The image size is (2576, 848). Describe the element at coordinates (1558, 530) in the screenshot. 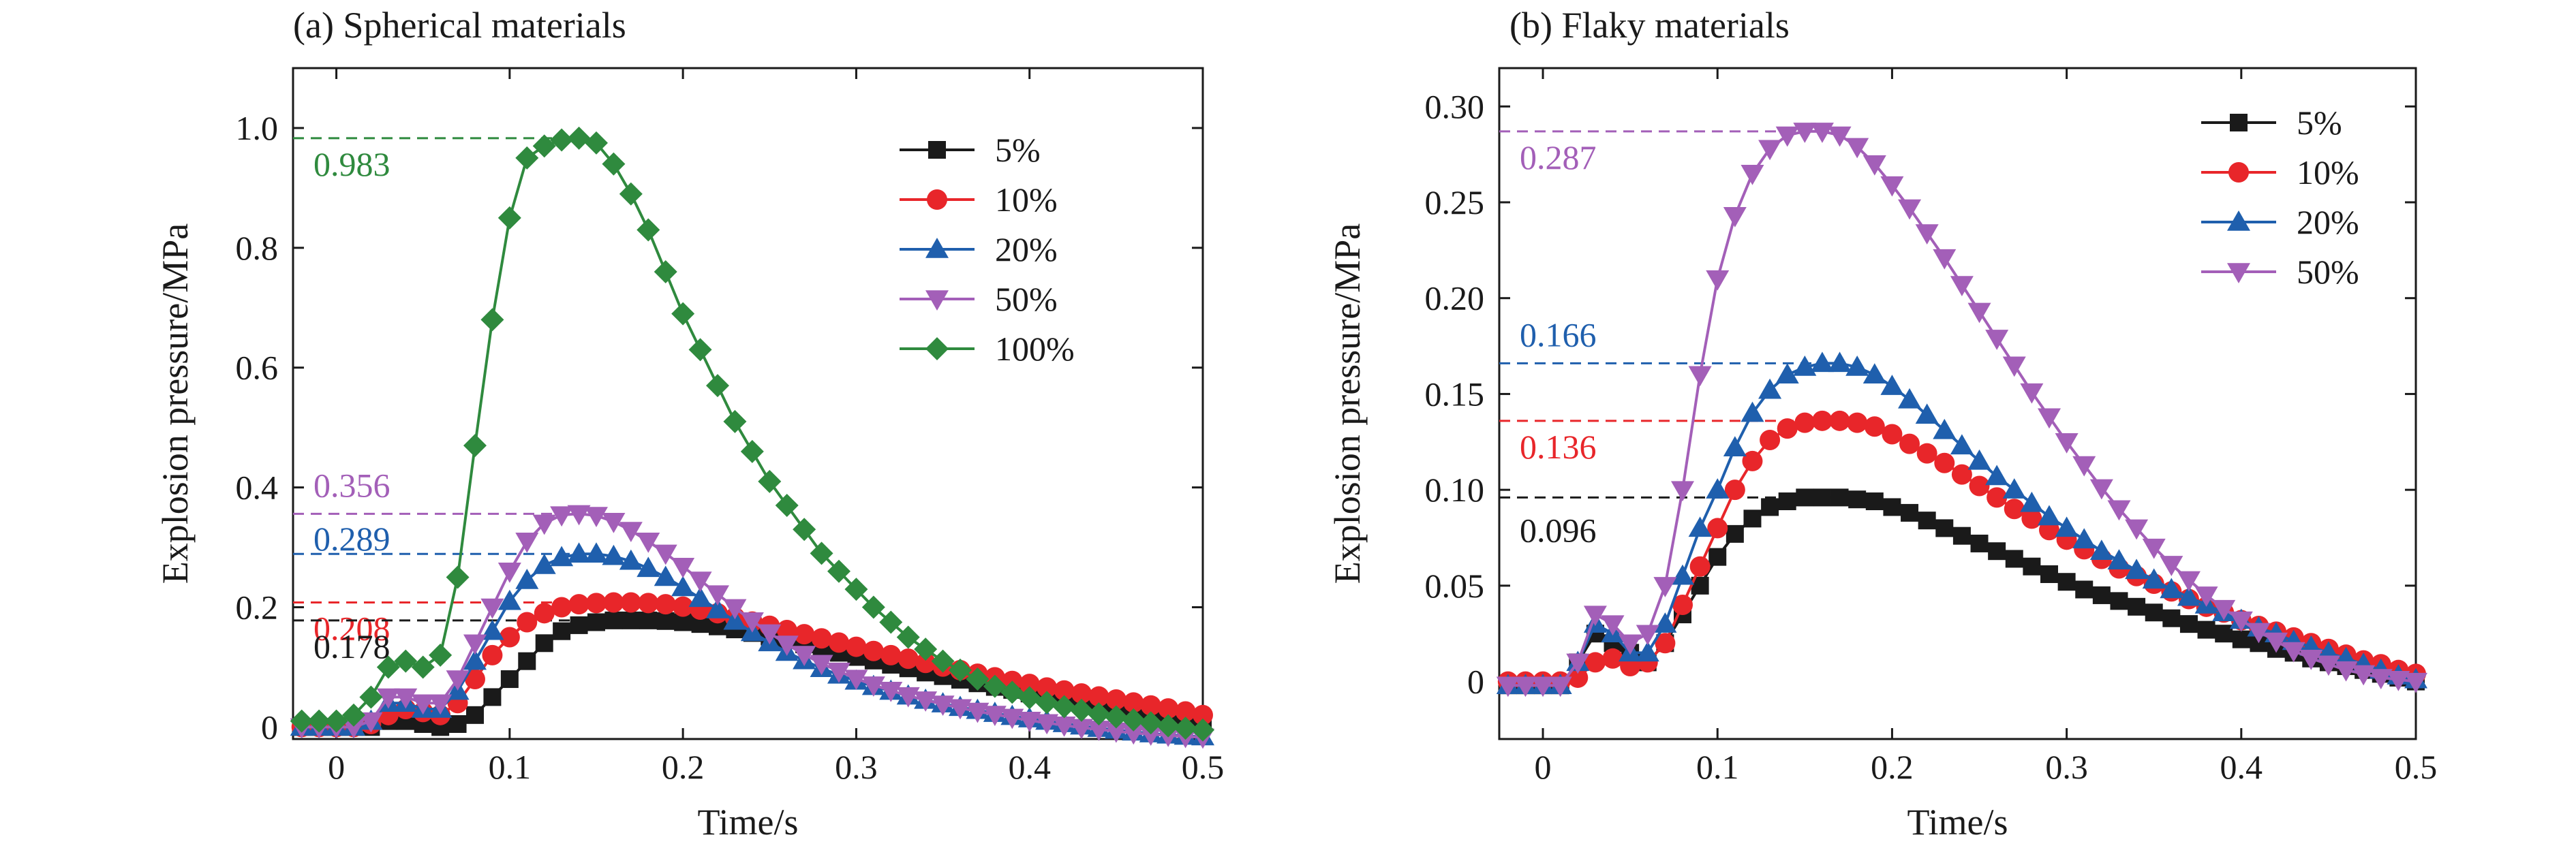

I see `peak-value-label: 0.096` at that location.